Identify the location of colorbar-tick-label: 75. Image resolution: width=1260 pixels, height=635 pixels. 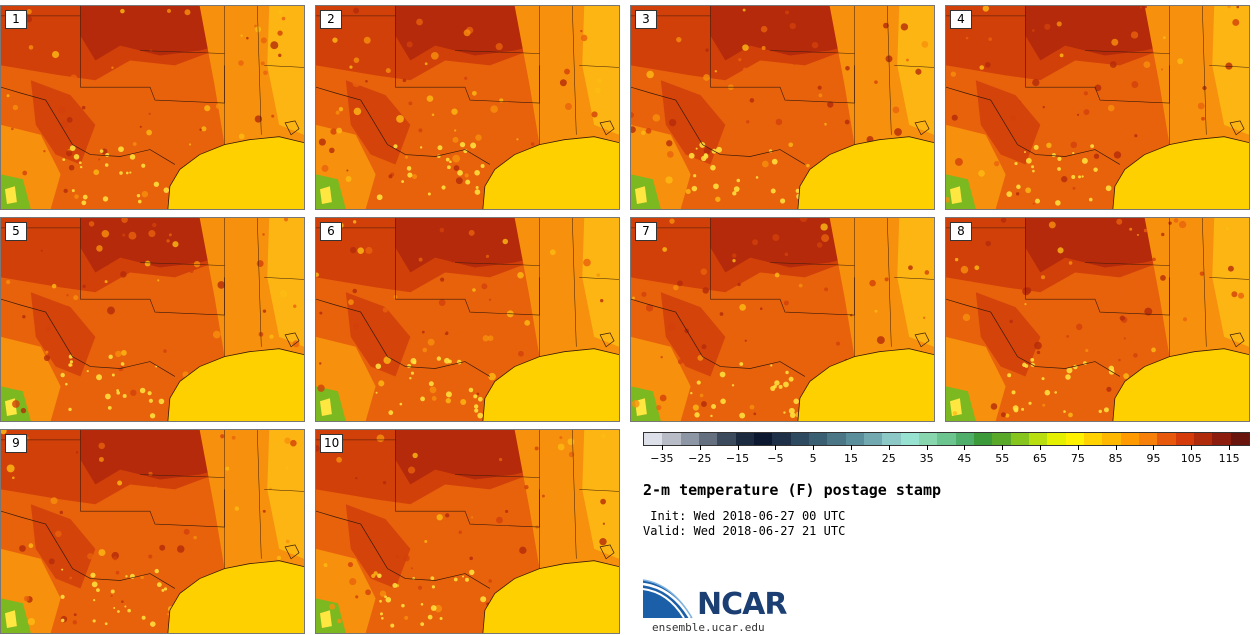
(1077, 458).